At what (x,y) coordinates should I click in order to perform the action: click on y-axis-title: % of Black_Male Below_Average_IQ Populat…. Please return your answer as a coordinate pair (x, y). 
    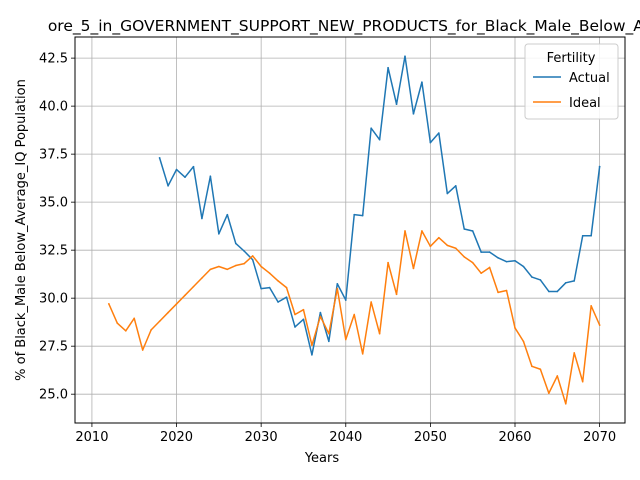
    Looking at the image, I should click on (21, 230).